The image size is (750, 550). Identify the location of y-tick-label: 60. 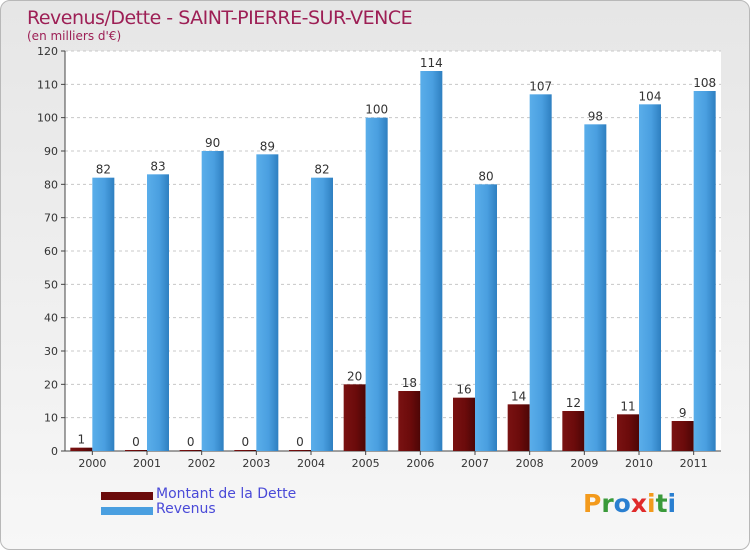
(51, 251).